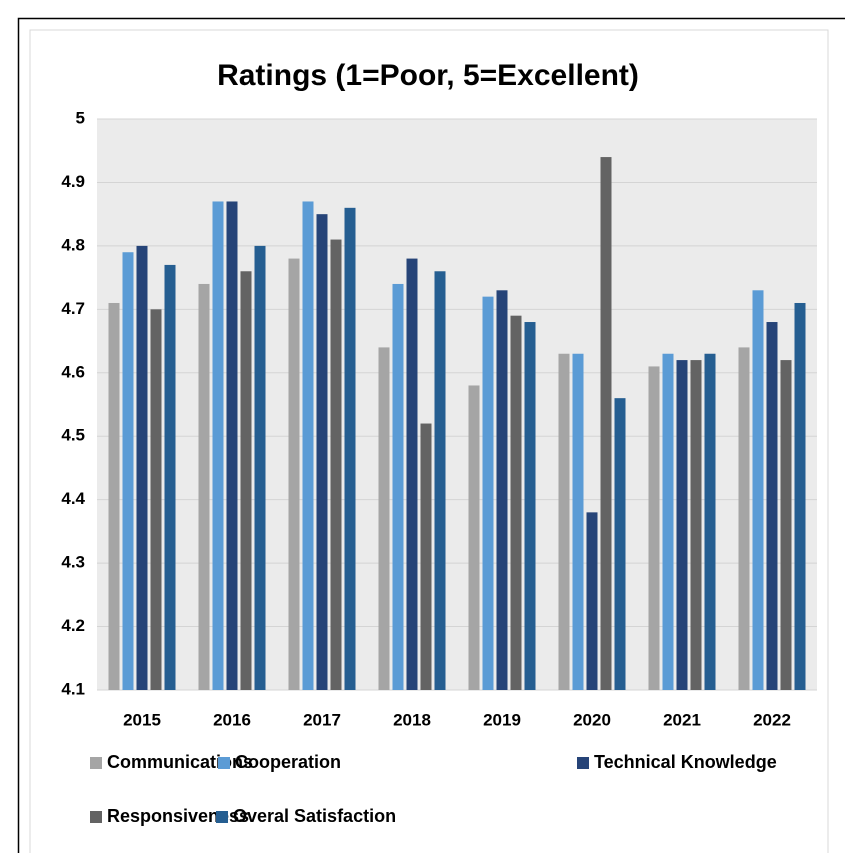  What do you see at coordinates (502, 719) in the screenshot?
I see `x-tick-label: 2019` at bounding box center [502, 719].